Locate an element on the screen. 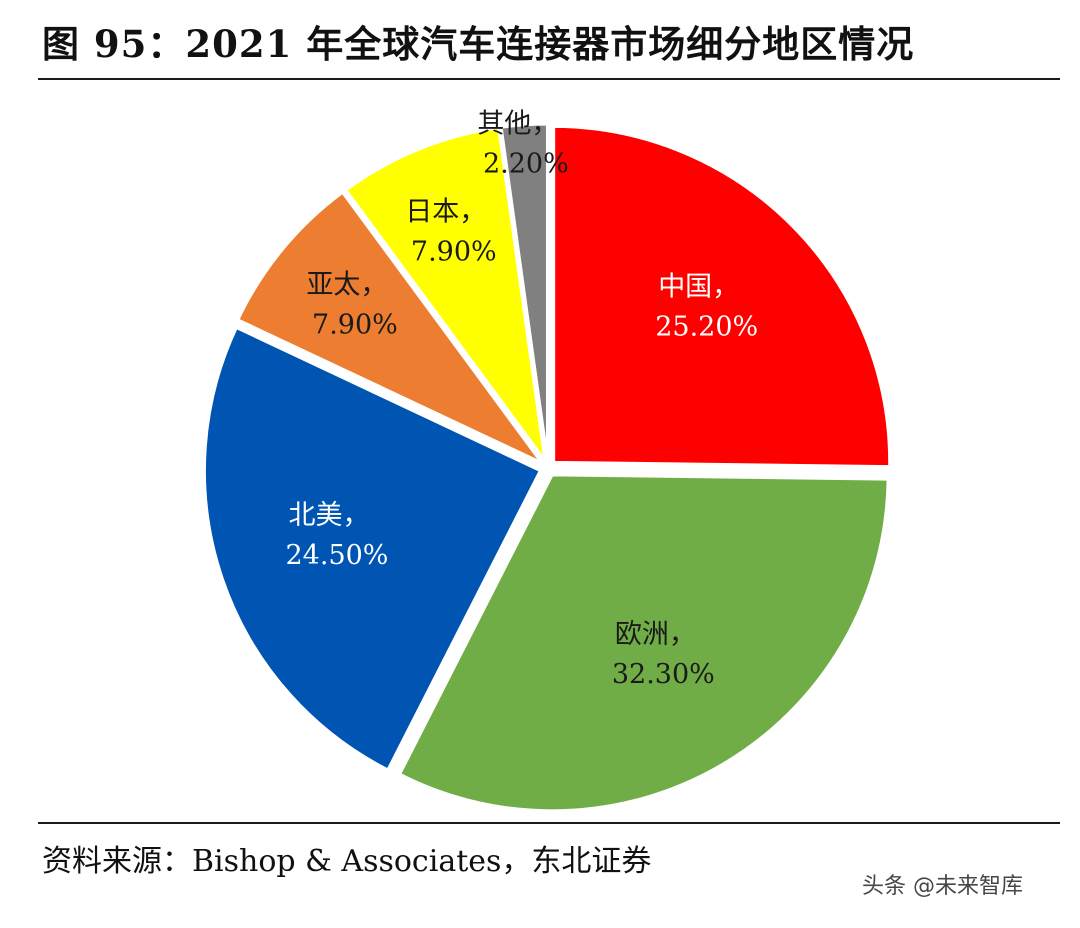  slice-label-value-5: 2.20% is located at coordinates (526, 163).